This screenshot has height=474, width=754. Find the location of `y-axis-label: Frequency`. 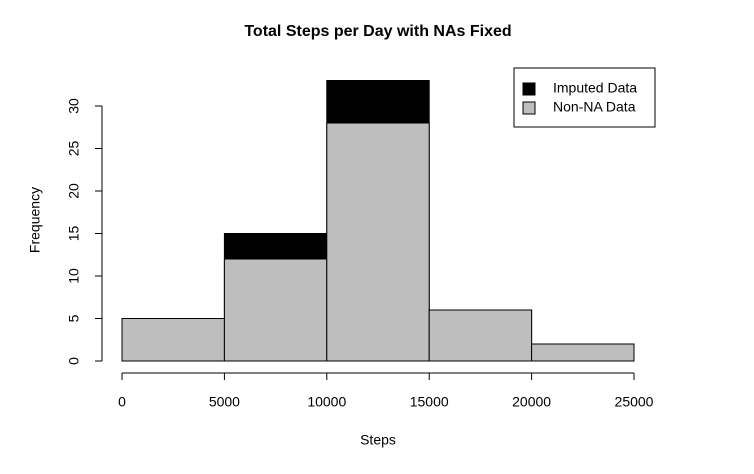

y-axis-label: Frequency is located at coordinates (35, 220).